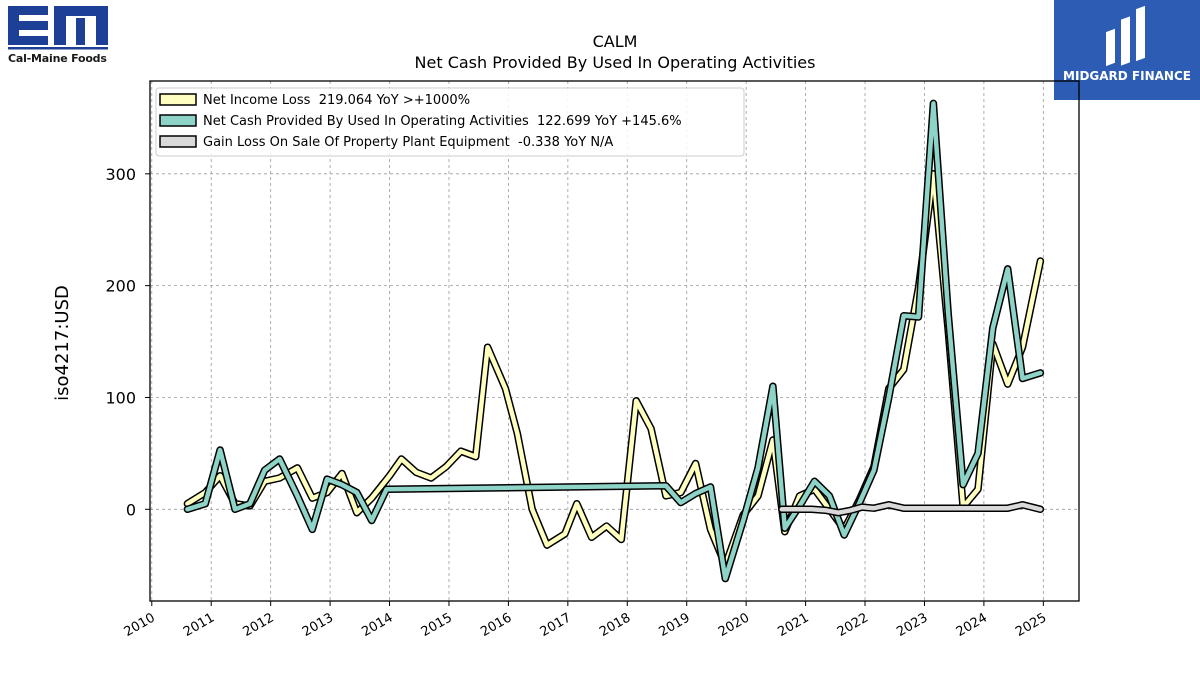 The width and height of the screenshot is (1200, 675). I want to click on x-tick-label: 2012, so click(258, 625).